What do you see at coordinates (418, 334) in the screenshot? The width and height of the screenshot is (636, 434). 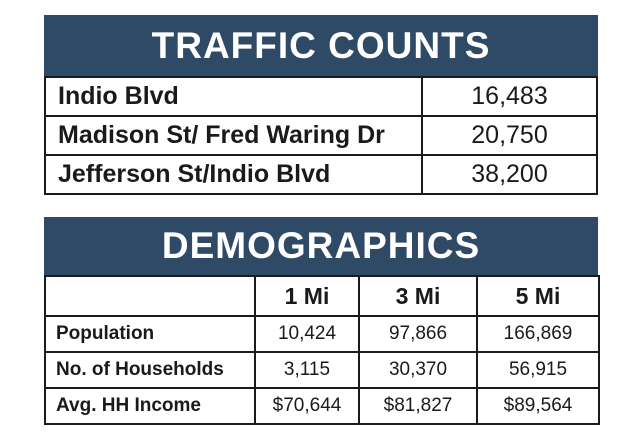 I see `cell-value: 97,866` at bounding box center [418, 334].